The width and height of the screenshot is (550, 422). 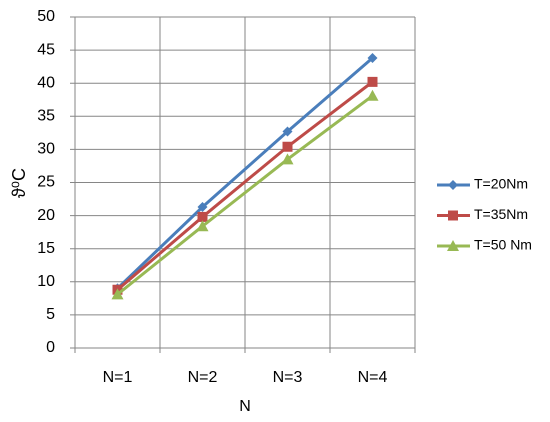 What do you see at coordinates (46, 49) in the screenshot?
I see `y-tick-label: 45` at bounding box center [46, 49].